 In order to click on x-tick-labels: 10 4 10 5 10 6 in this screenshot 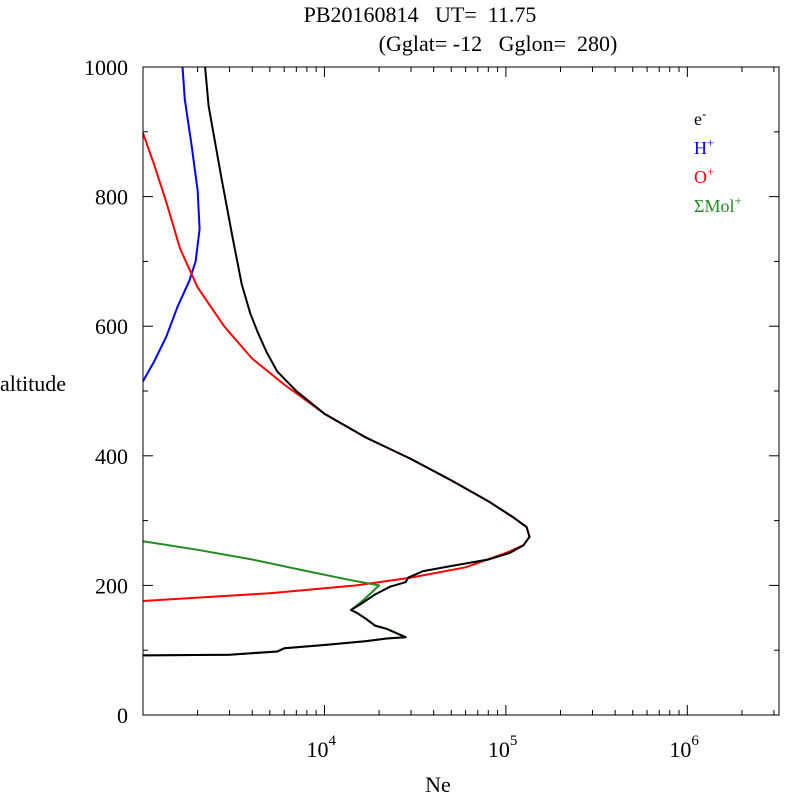, I will do `click(502, 747)`.